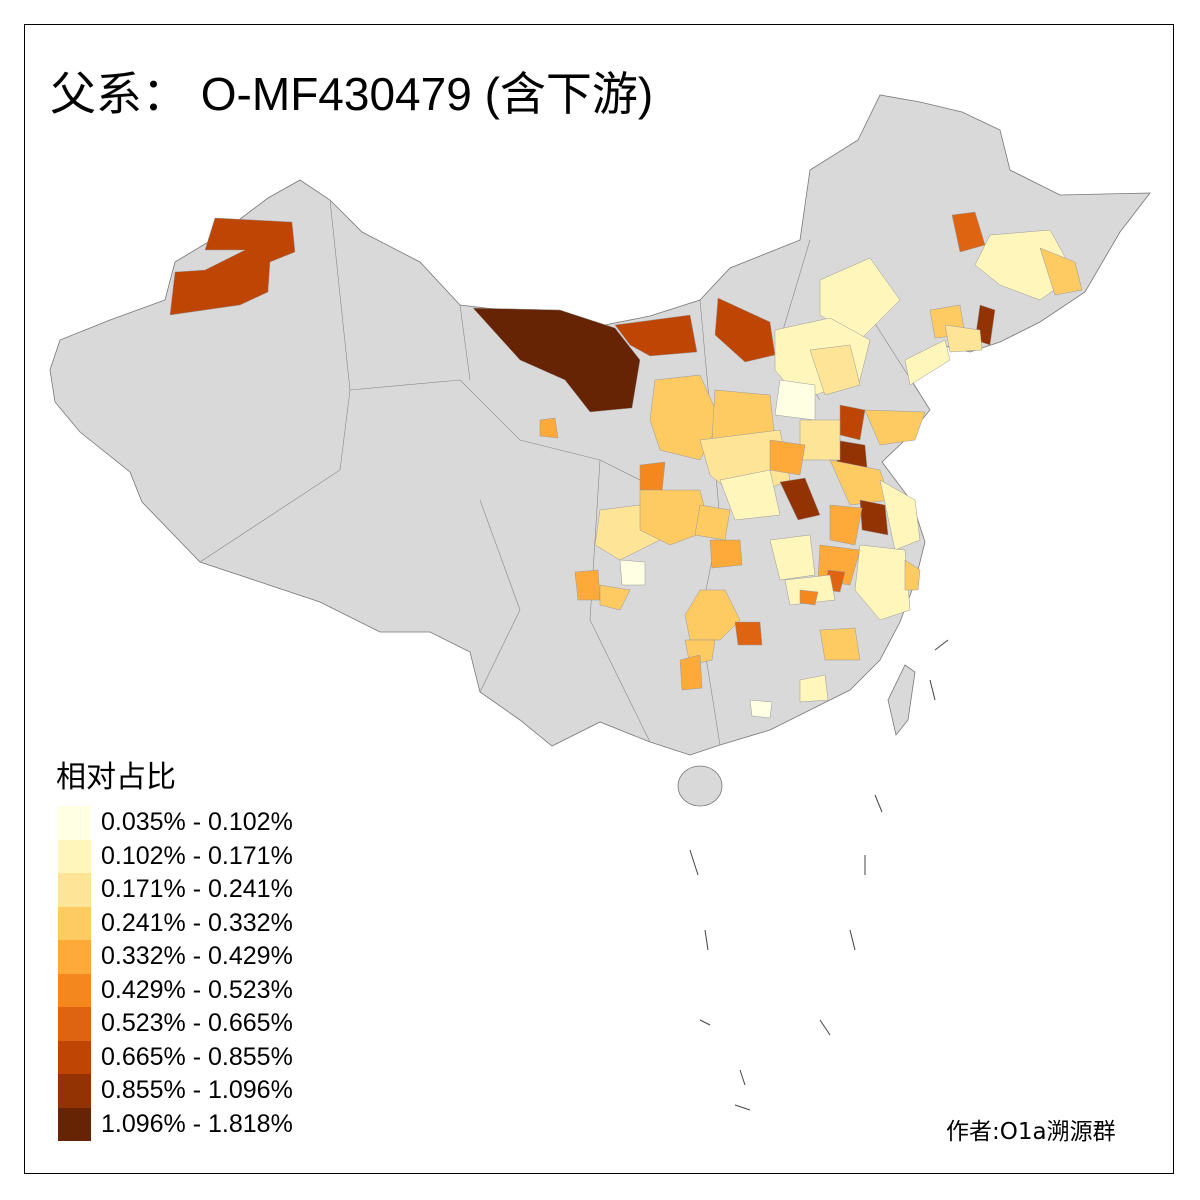 The height and width of the screenshot is (1200, 1200). I want to click on hainan-island, so click(700, 786).